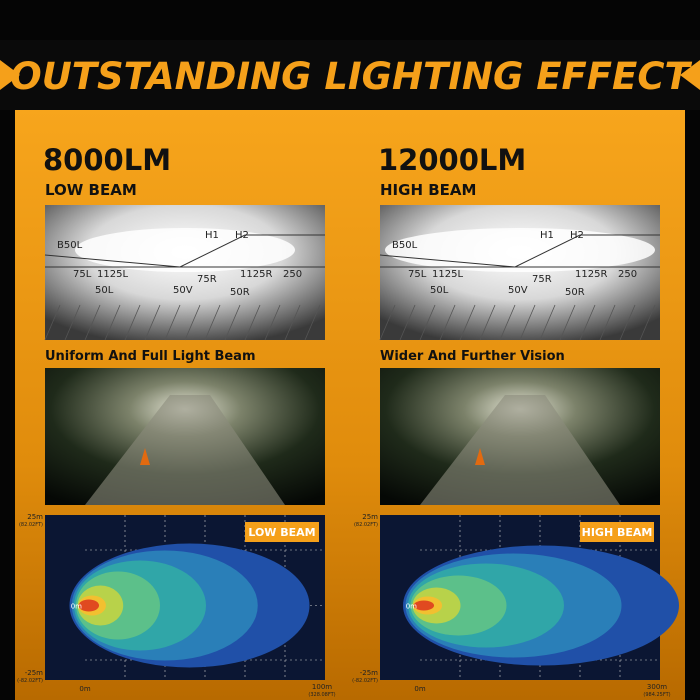 Image resolution: width=700 pixels, height=700 pixels. Describe the element at coordinates (657, 687) in the screenshot. I see `x-label: 300m` at that location.